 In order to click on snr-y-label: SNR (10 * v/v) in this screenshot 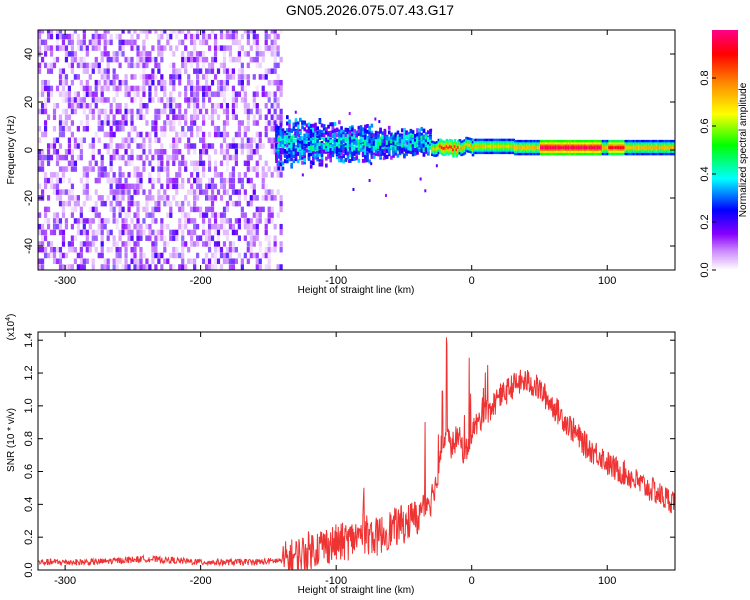, I will do `click(11, 440)`.